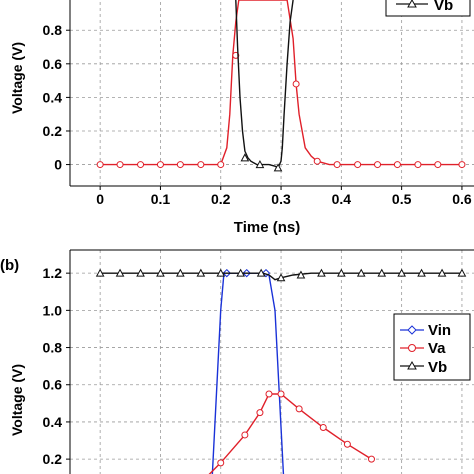 The height and width of the screenshot is (474, 474). What do you see at coordinates (412, 348) in the screenshot?
I see `legend-marker-va` at bounding box center [412, 348].